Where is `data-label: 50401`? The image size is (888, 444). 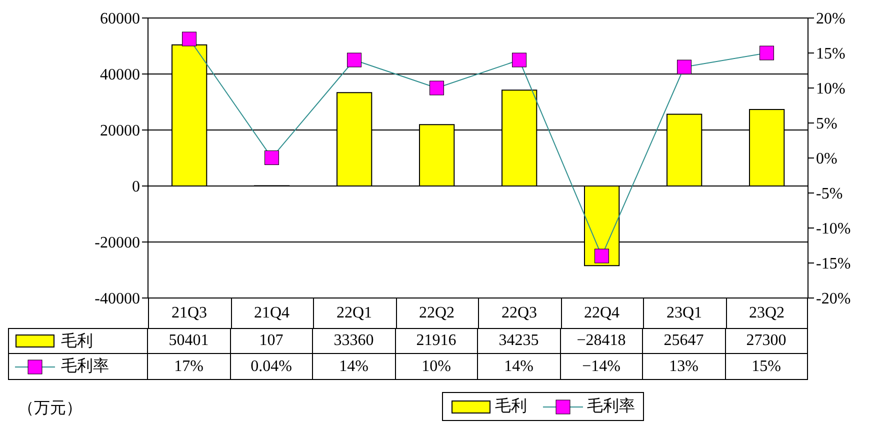
data-label: 50401 is located at coordinates (189, 341).